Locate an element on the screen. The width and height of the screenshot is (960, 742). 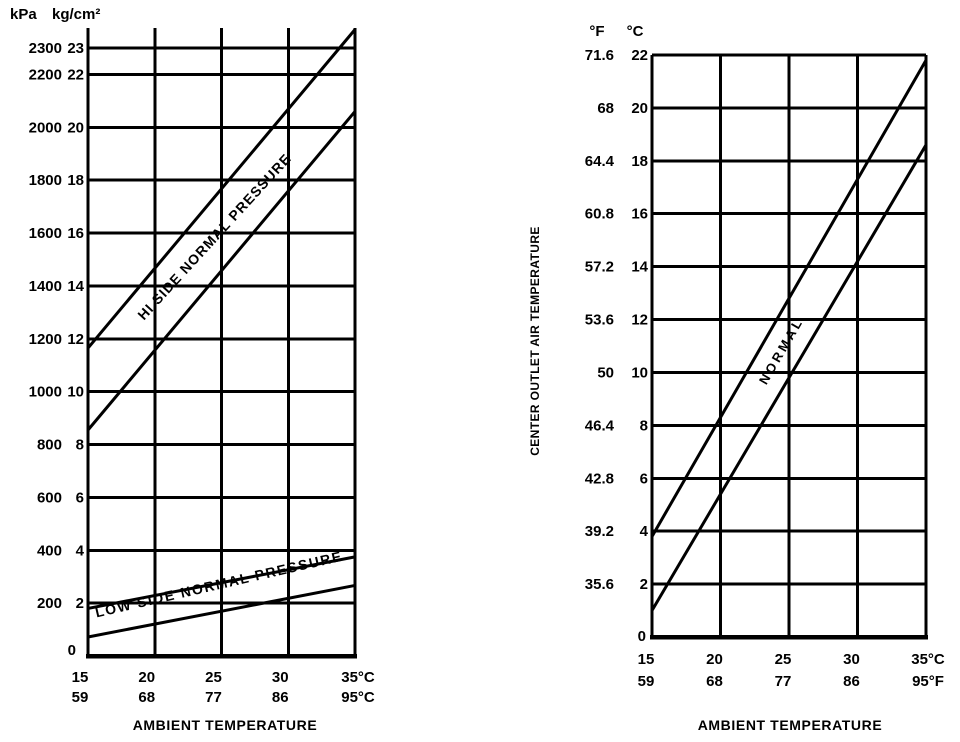
x-tick-label-fahrenheit: 95°F is located at coordinates (928, 681).